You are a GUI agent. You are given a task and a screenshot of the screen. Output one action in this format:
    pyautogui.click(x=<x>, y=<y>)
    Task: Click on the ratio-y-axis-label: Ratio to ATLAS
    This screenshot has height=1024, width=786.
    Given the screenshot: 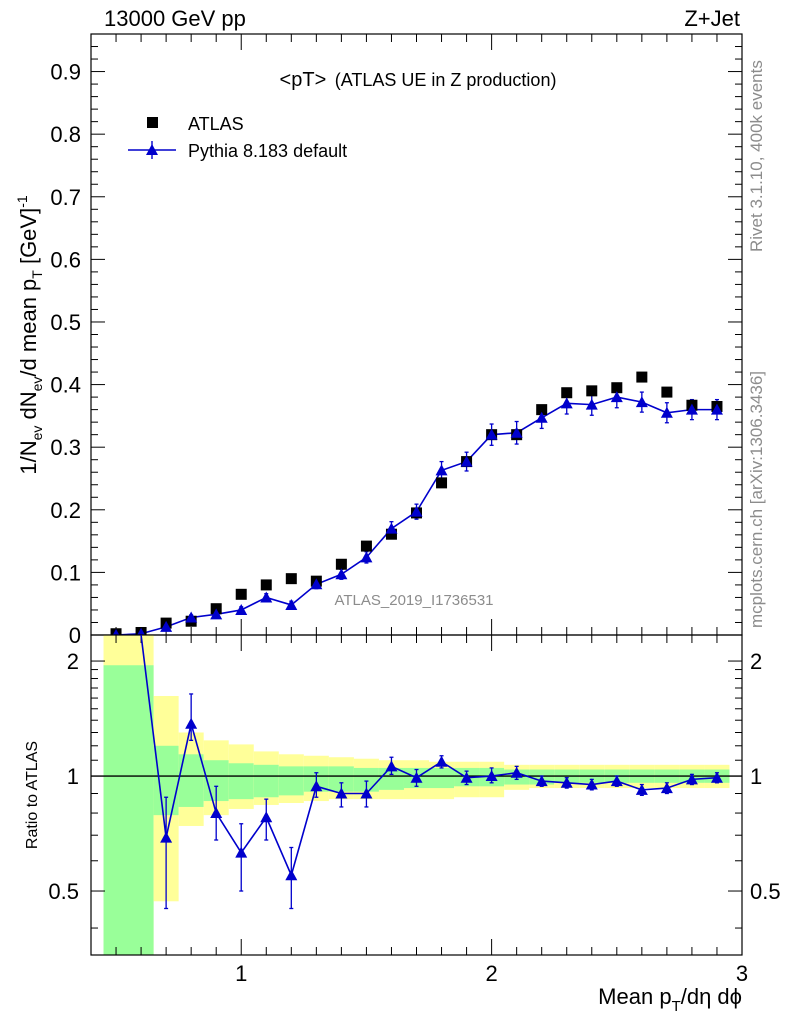 What is the action you would take?
    pyautogui.click(x=32, y=795)
    